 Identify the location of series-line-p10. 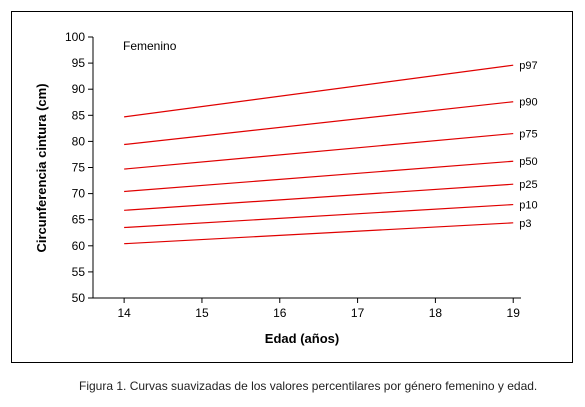
(319, 216).